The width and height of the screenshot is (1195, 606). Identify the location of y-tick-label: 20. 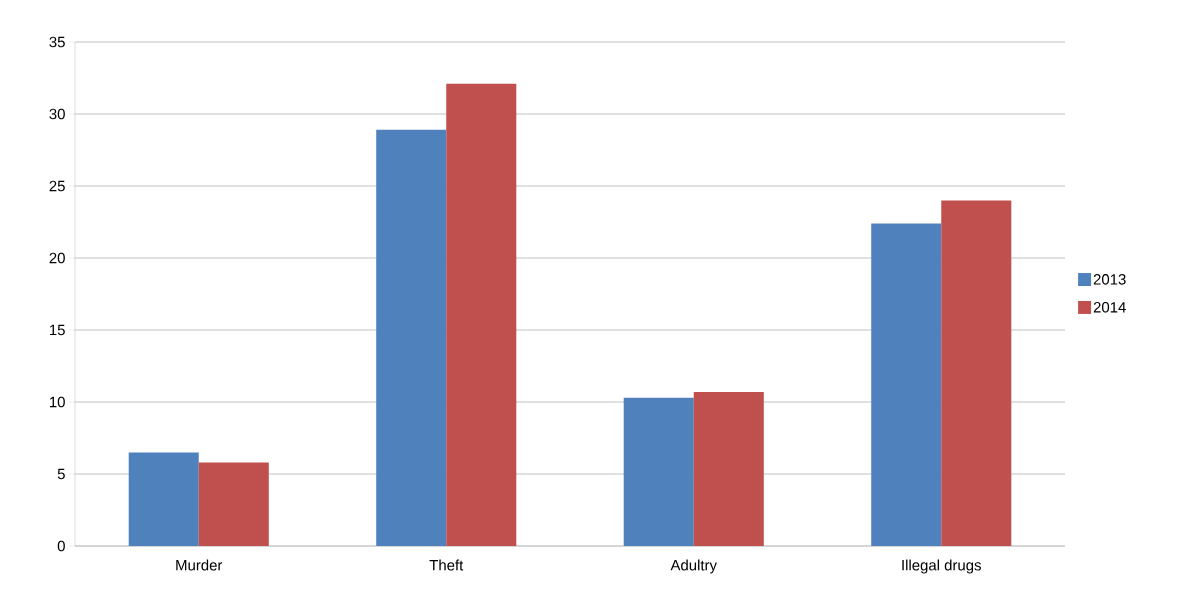
(57, 258).